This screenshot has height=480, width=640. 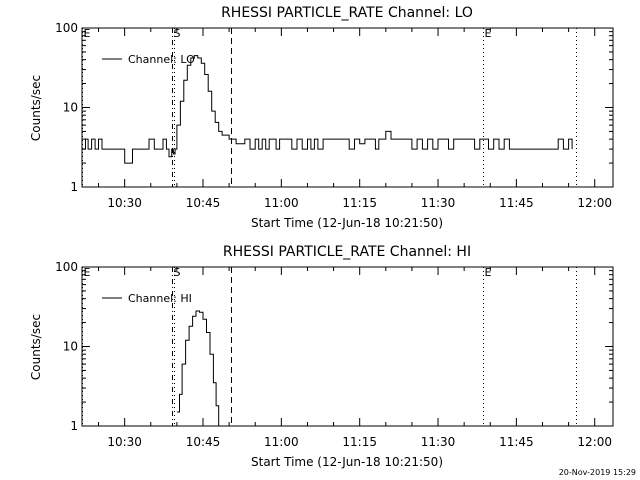 I want to click on x-tick-label-hi: 11:15, so click(x=359, y=442).